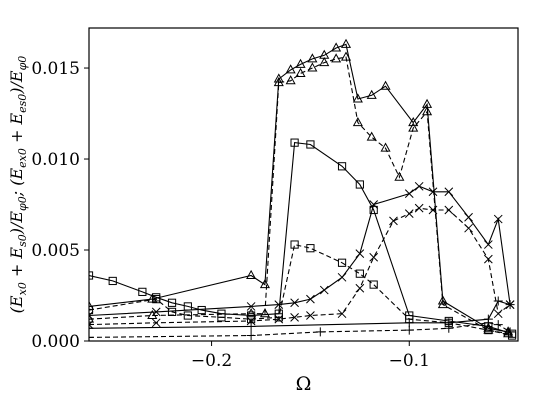 The width and height of the screenshot is (545, 409). Describe the element at coordinates (55, 160) in the screenshot. I see `y-tick-label-2: 0.010` at that location.